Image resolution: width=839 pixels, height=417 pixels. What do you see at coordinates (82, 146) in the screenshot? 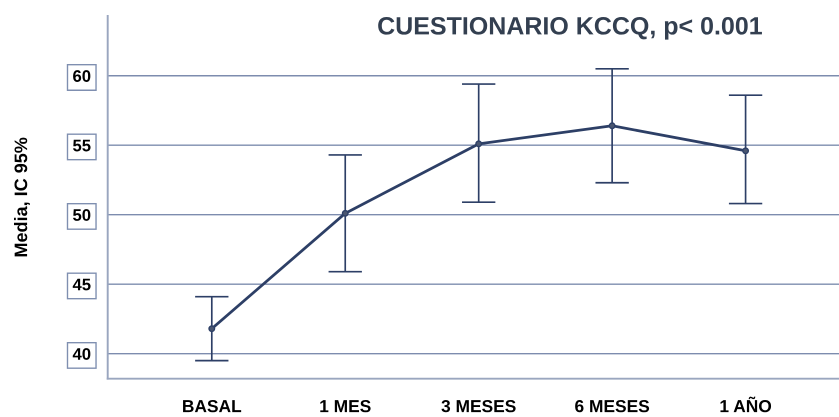
I see `y-tick-label: 55` at bounding box center [82, 146].